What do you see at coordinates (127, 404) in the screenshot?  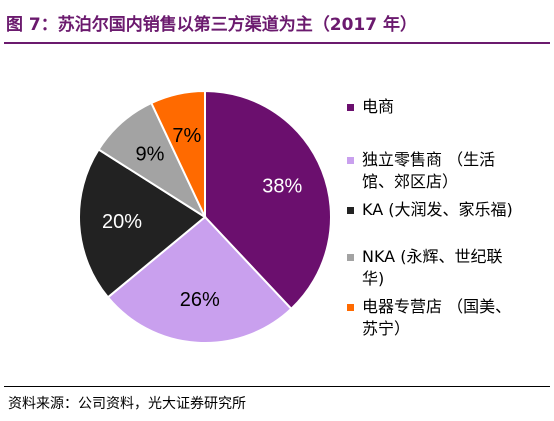 I see `source-note: 资料来源：公司资料，光大证券研究所` at bounding box center [127, 404].